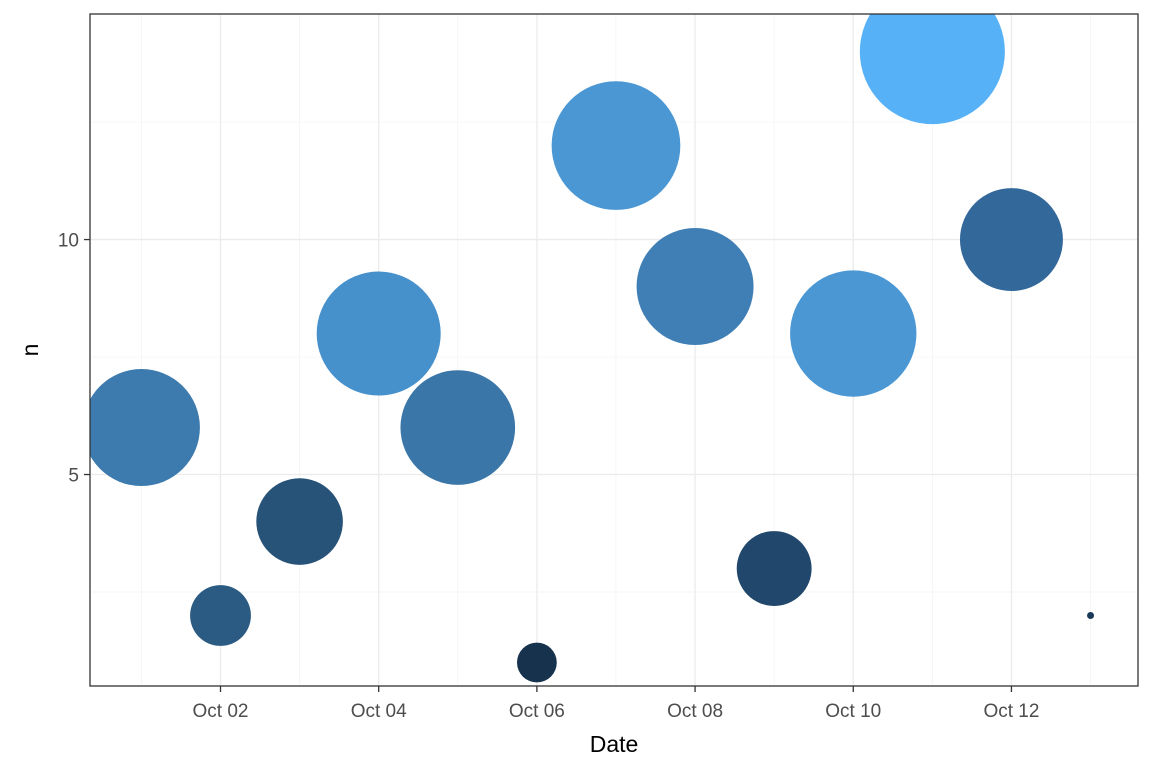  I want to click on x-tick-label: Oct 12, so click(1011, 711).